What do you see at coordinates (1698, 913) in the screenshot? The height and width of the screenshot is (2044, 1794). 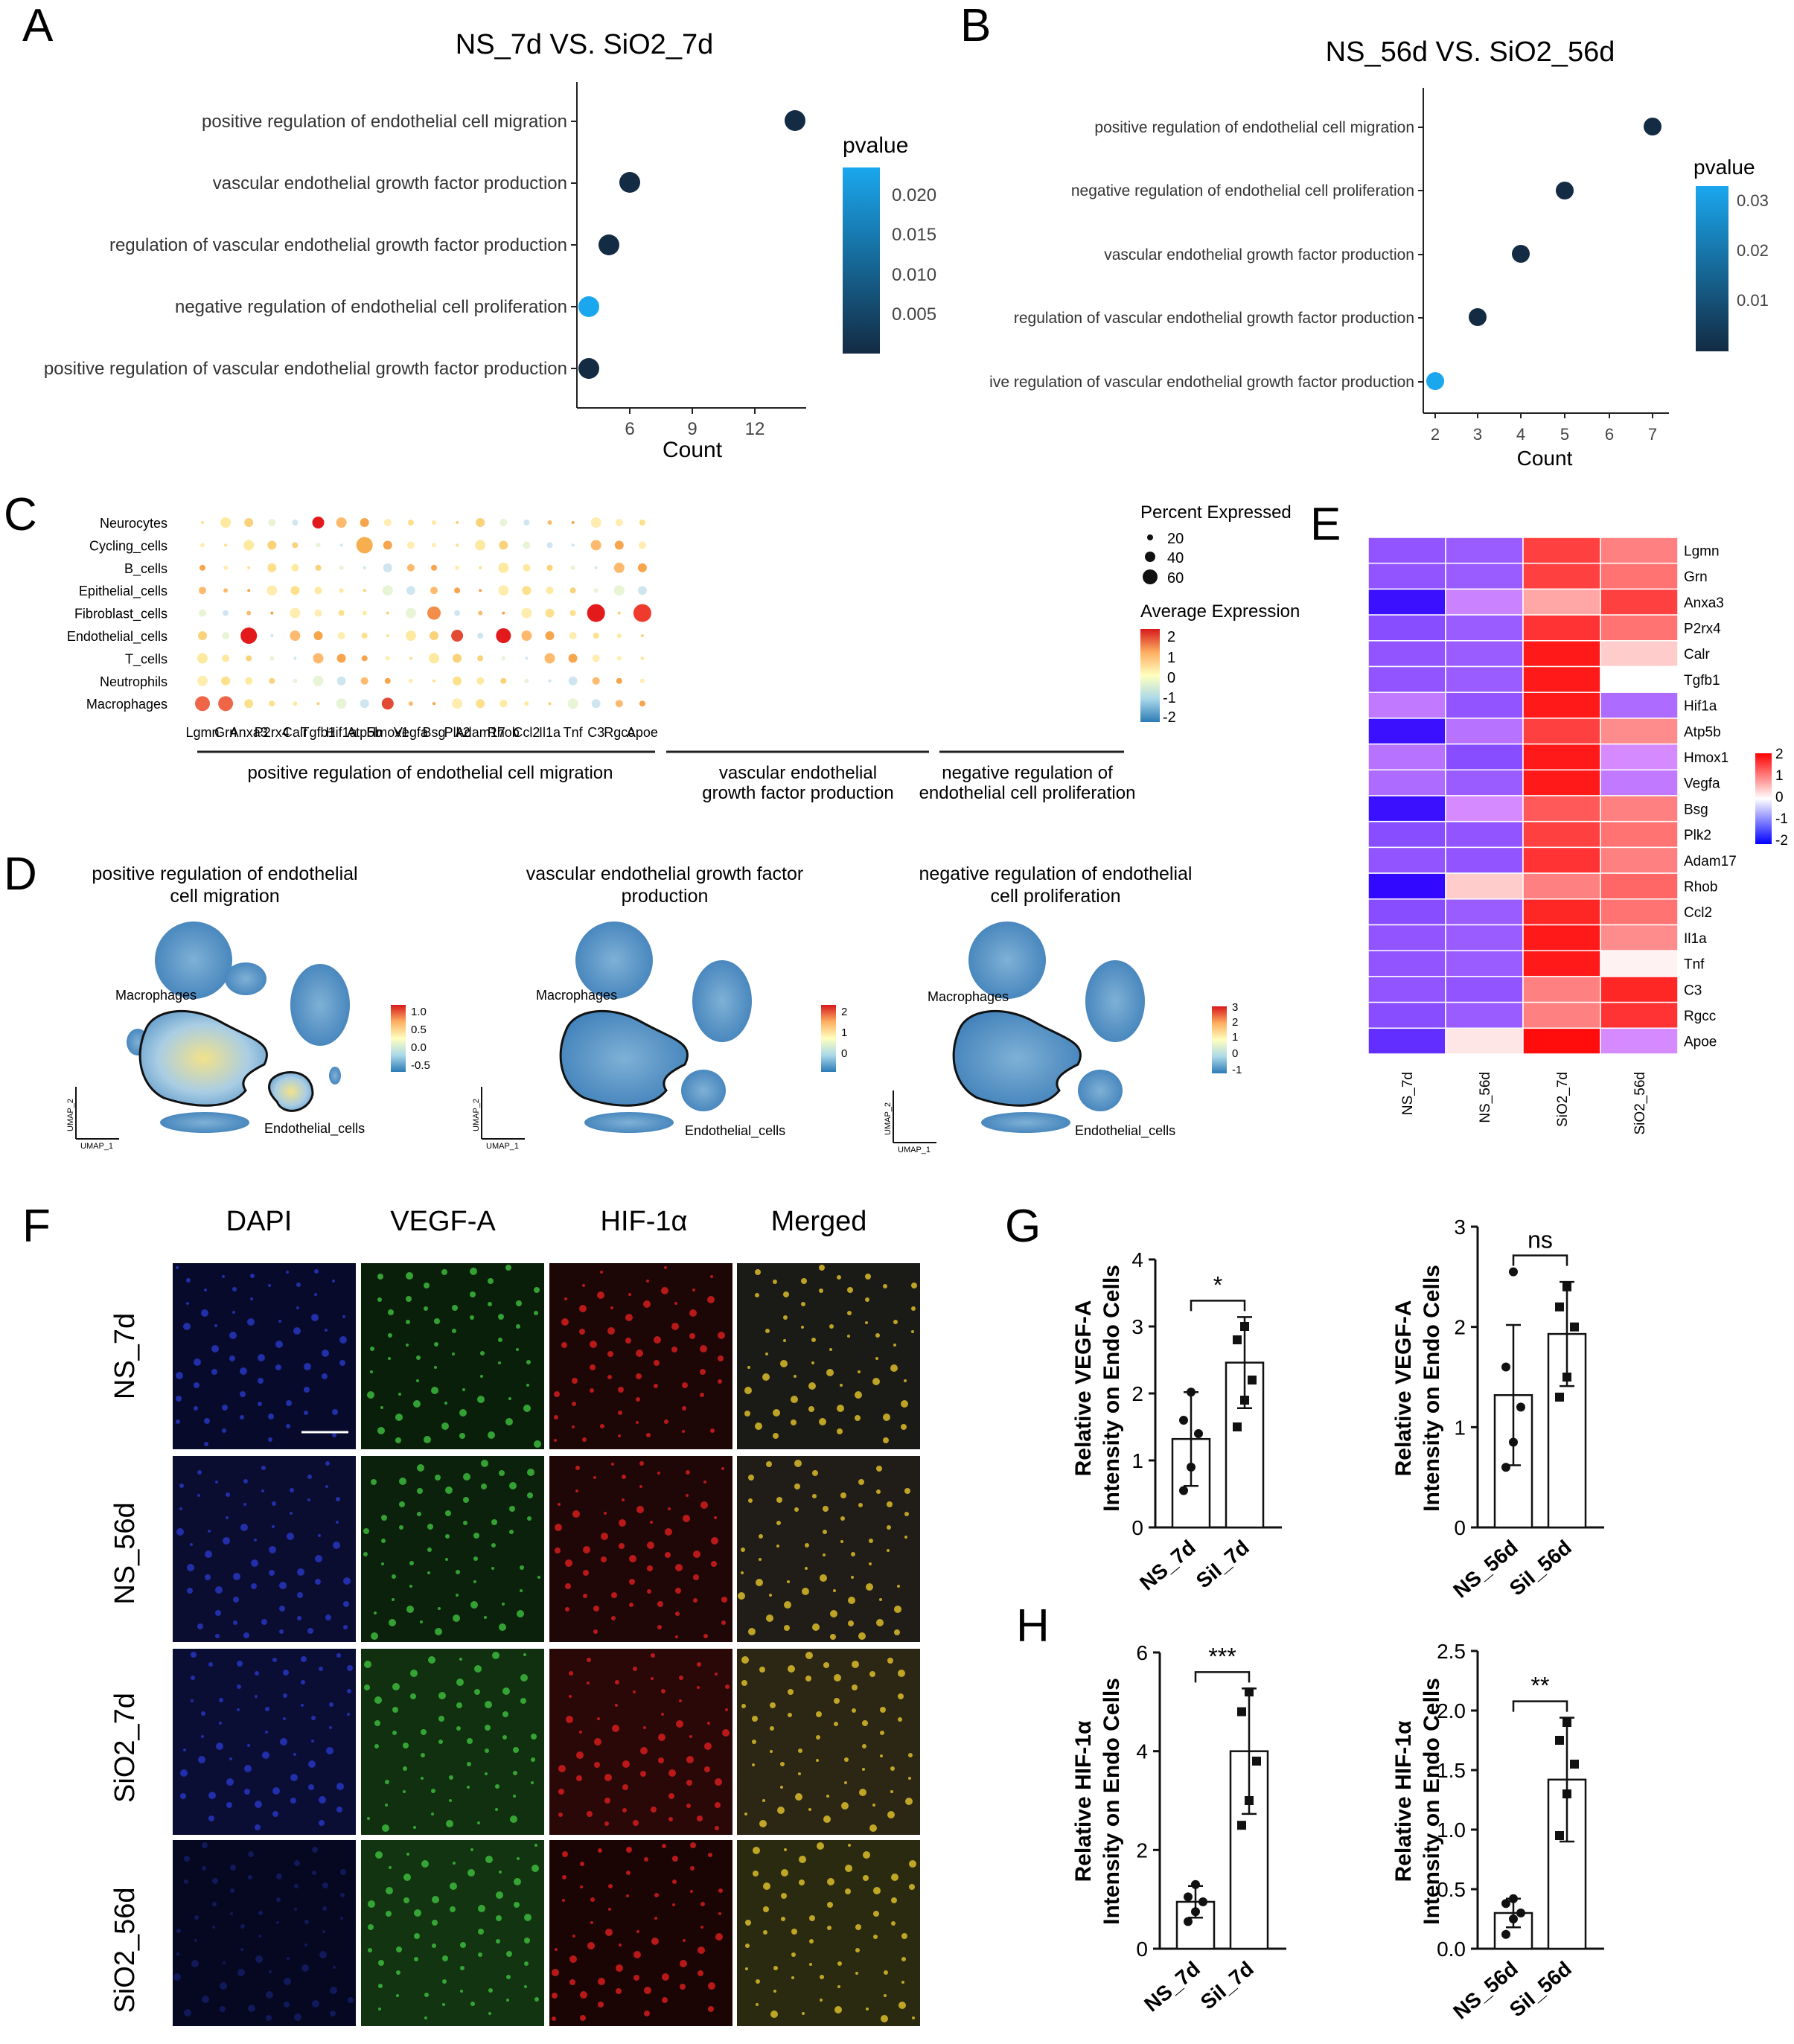 I see `panel-e-gene-label: Ccl2` at bounding box center [1698, 913].